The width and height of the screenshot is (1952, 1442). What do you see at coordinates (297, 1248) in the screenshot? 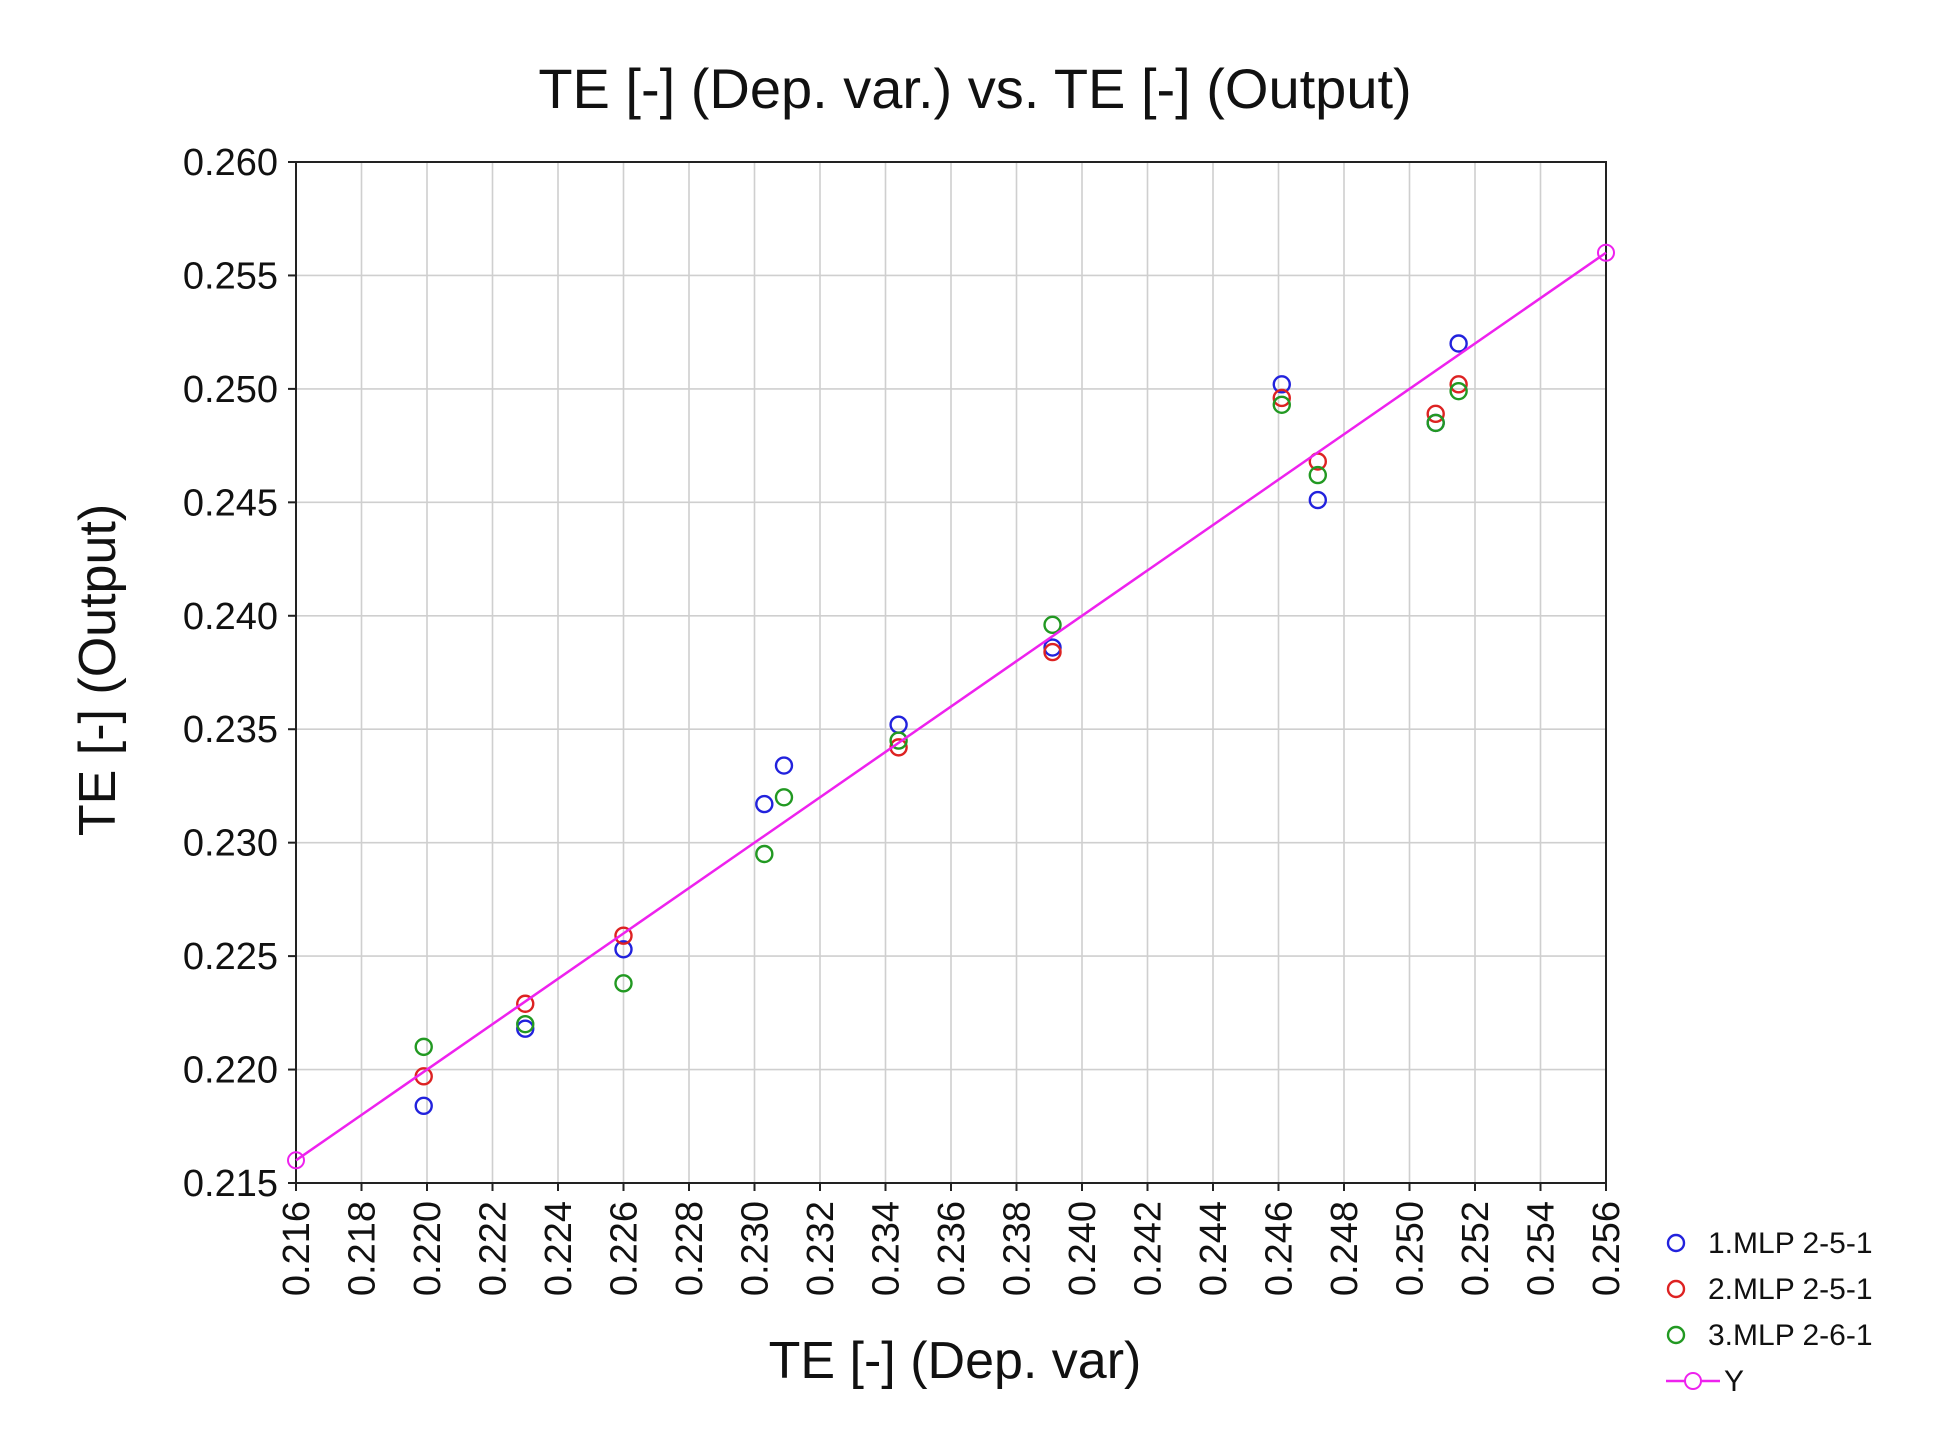
I see `x-tick-label: 0.216` at bounding box center [297, 1248].